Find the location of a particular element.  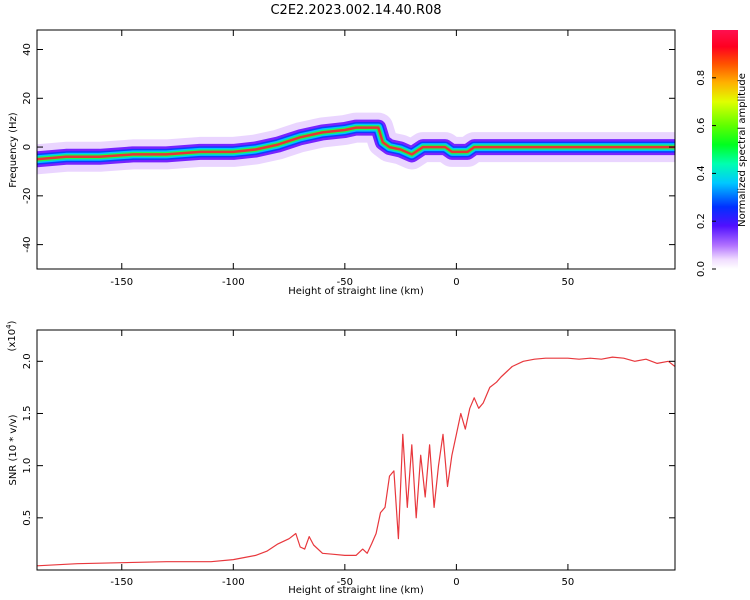

colorbar-ticks: 0.0 0.2 0.4 0.6 0.8 is located at coordinates (706, 173).